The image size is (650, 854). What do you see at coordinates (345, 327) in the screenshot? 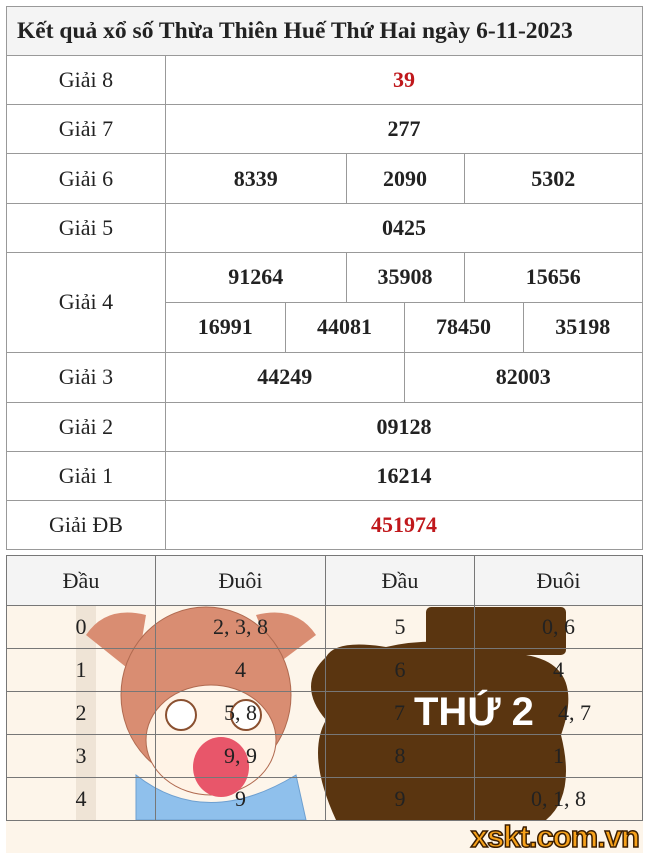
I see `prize-4-value: 44081` at bounding box center [345, 327].